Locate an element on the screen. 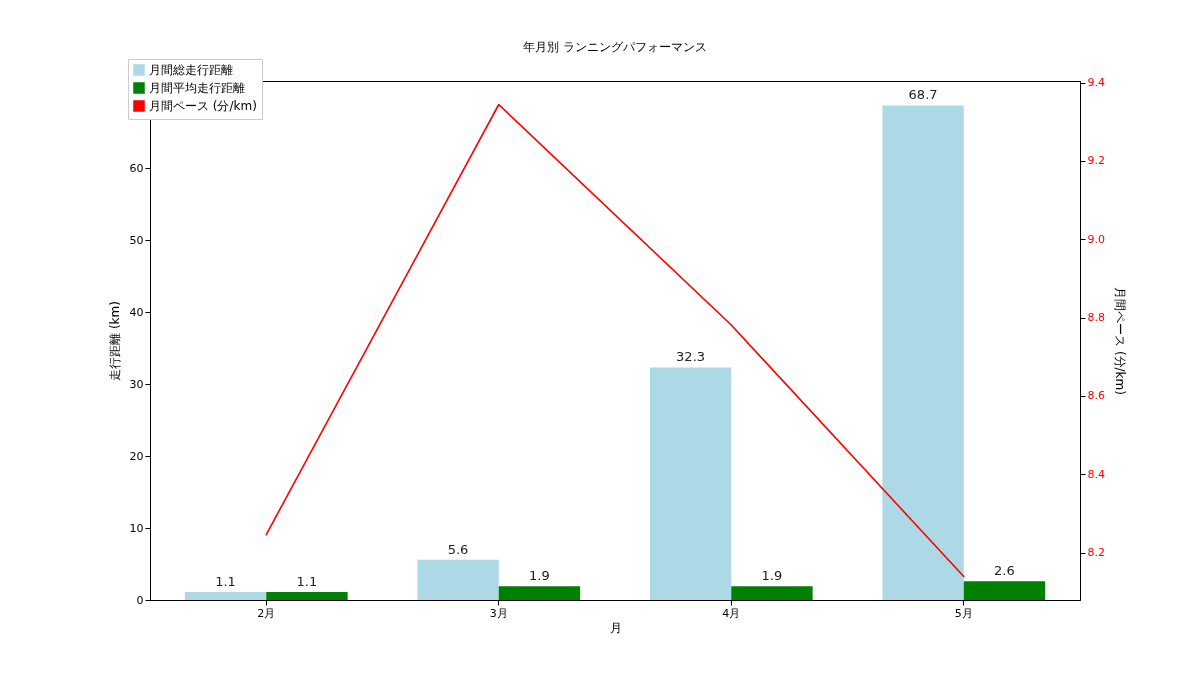  y2-tick-label: 9.2 is located at coordinates (1096, 161).